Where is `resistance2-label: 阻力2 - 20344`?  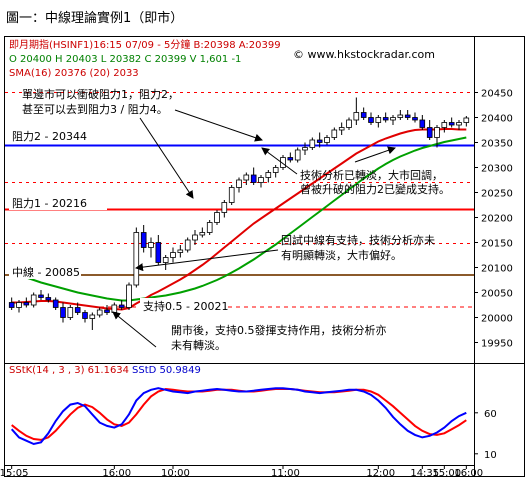 resistance2-label: 阻力2 - 20344 is located at coordinates (49, 136).